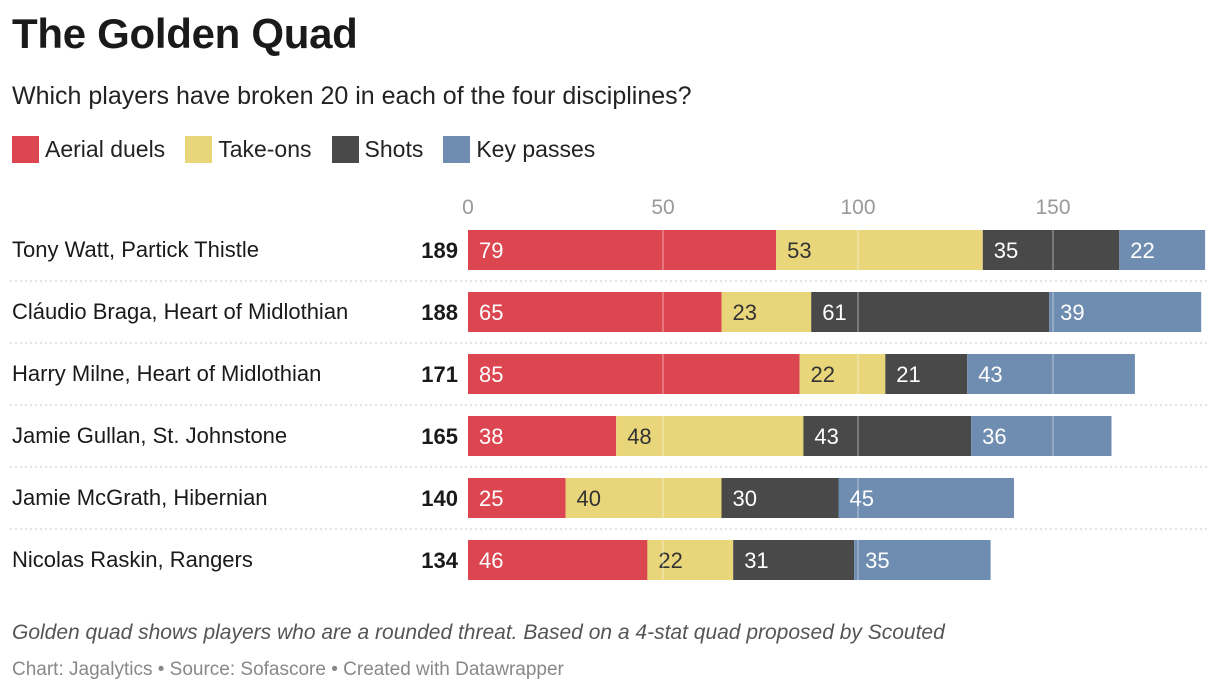 Image resolution: width=1220 pixels, height=694 pixels. Describe the element at coordinates (491, 374) in the screenshot. I see `bar-label-aerial-duels: 85` at that location.